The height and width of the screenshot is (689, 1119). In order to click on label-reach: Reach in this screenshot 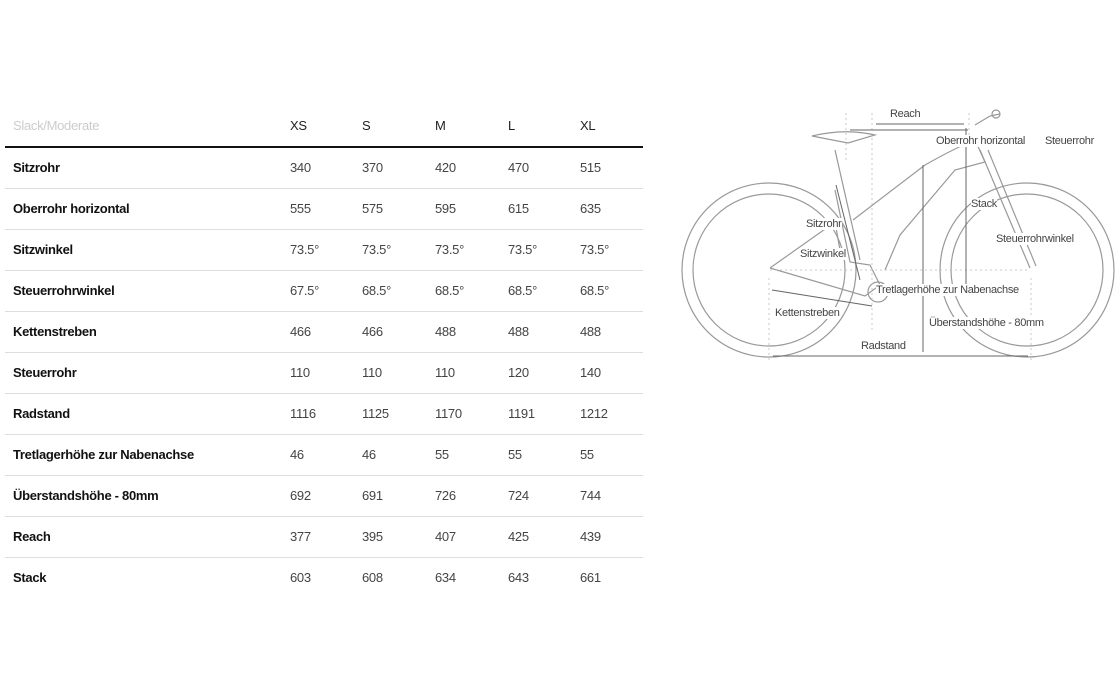, I will do `click(905, 114)`.